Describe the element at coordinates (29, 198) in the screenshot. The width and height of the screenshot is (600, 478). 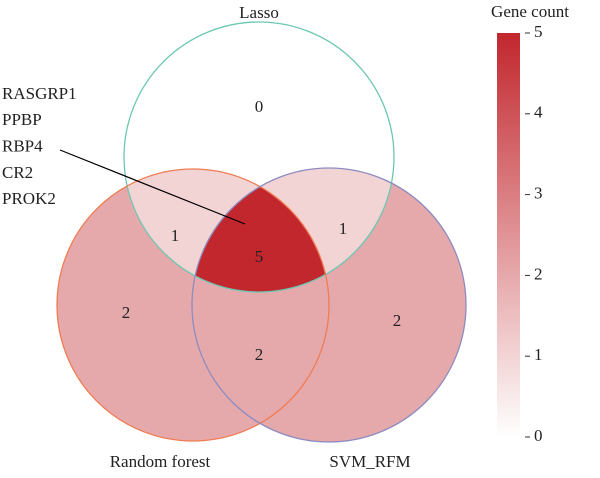
I see `gene-label: PROK2` at that location.